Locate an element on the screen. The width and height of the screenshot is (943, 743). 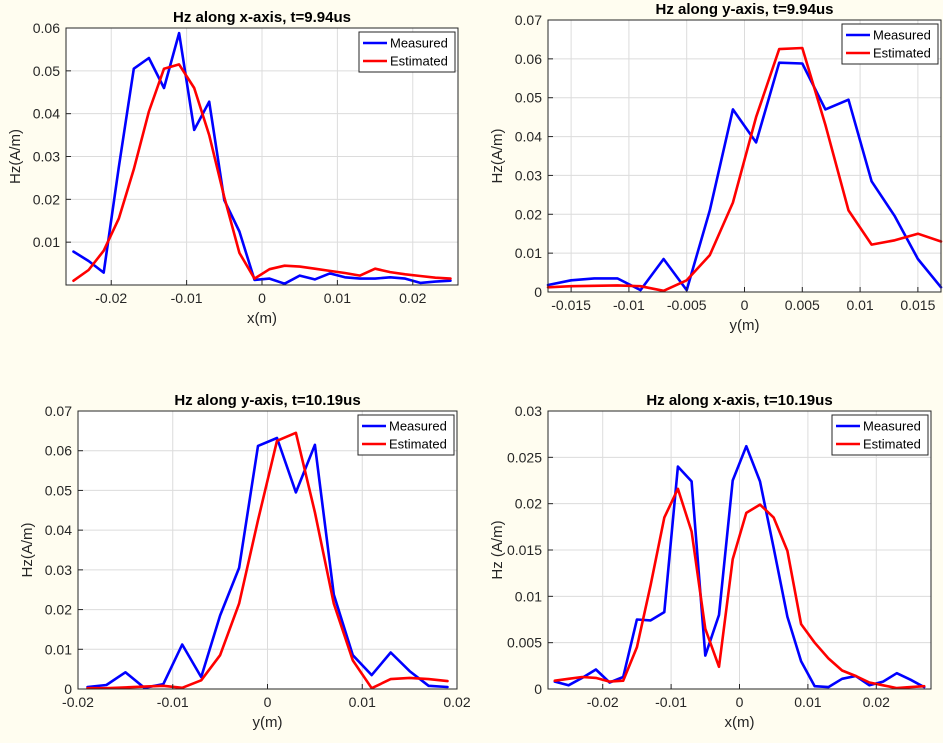
chart-1-y-tick-label-0: 0.01 is located at coordinates (46, 242).